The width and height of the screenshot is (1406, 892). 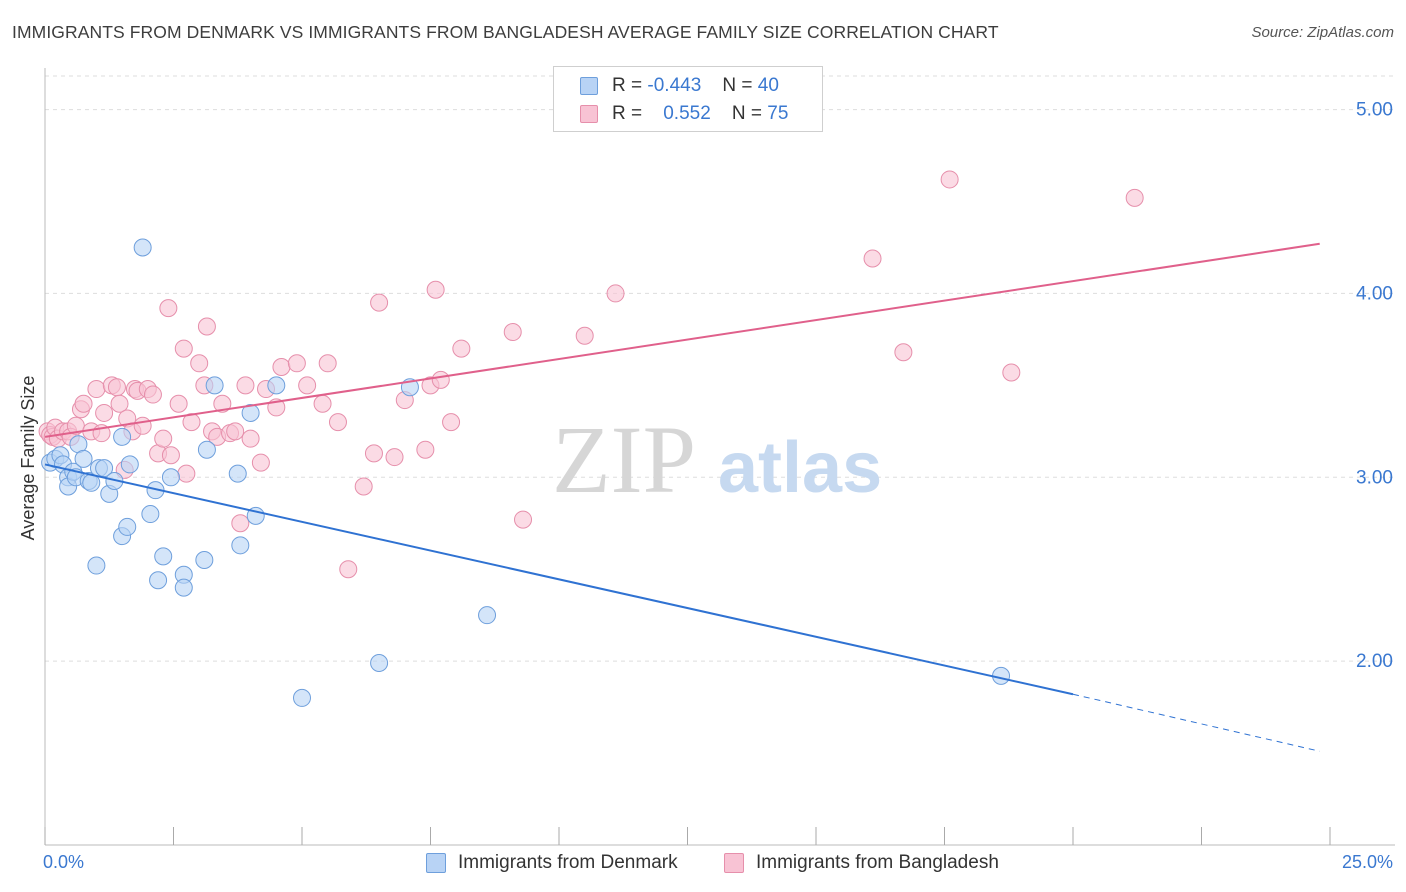 What do you see at coordinates (627, 85) in the screenshot?
I see `legend-r-label: R =` at bounding box center [627, 85].